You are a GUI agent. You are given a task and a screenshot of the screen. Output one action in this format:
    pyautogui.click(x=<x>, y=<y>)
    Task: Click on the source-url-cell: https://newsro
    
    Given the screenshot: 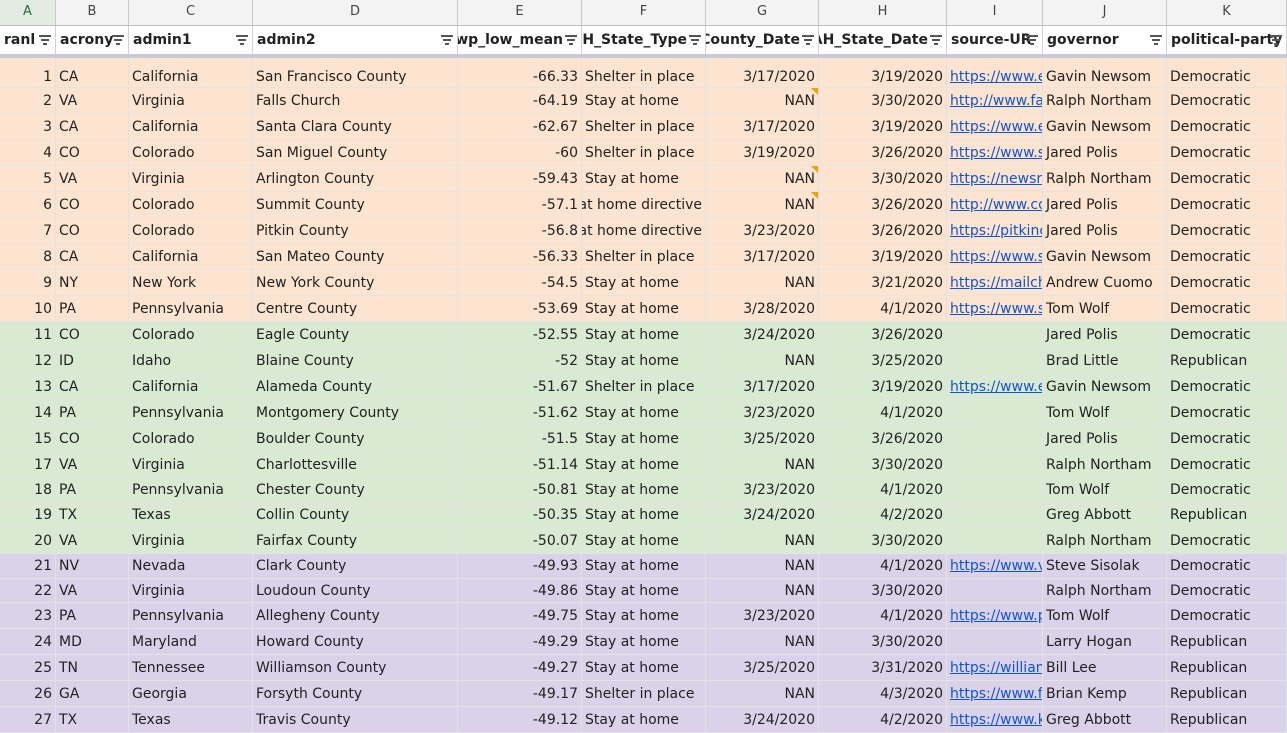 What is the action you would take?
    pyautogui.click(x=995, y=178)
    